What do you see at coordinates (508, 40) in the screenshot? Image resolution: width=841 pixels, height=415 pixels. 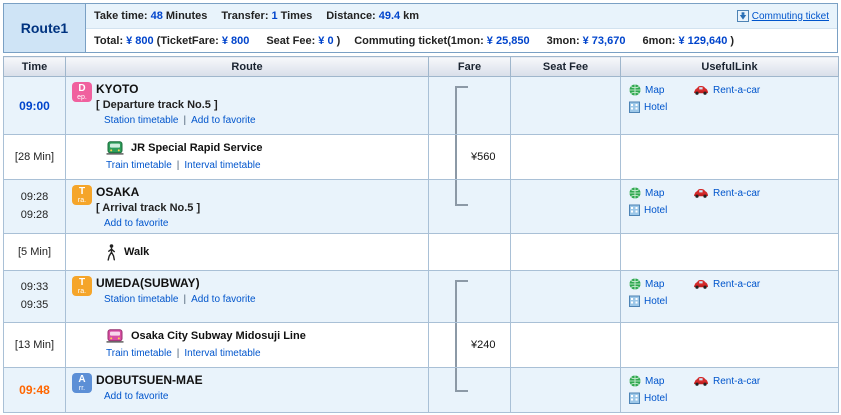 I see `commuting-1mon-value: ¥ 25,850` at bounding box center [508, 40].